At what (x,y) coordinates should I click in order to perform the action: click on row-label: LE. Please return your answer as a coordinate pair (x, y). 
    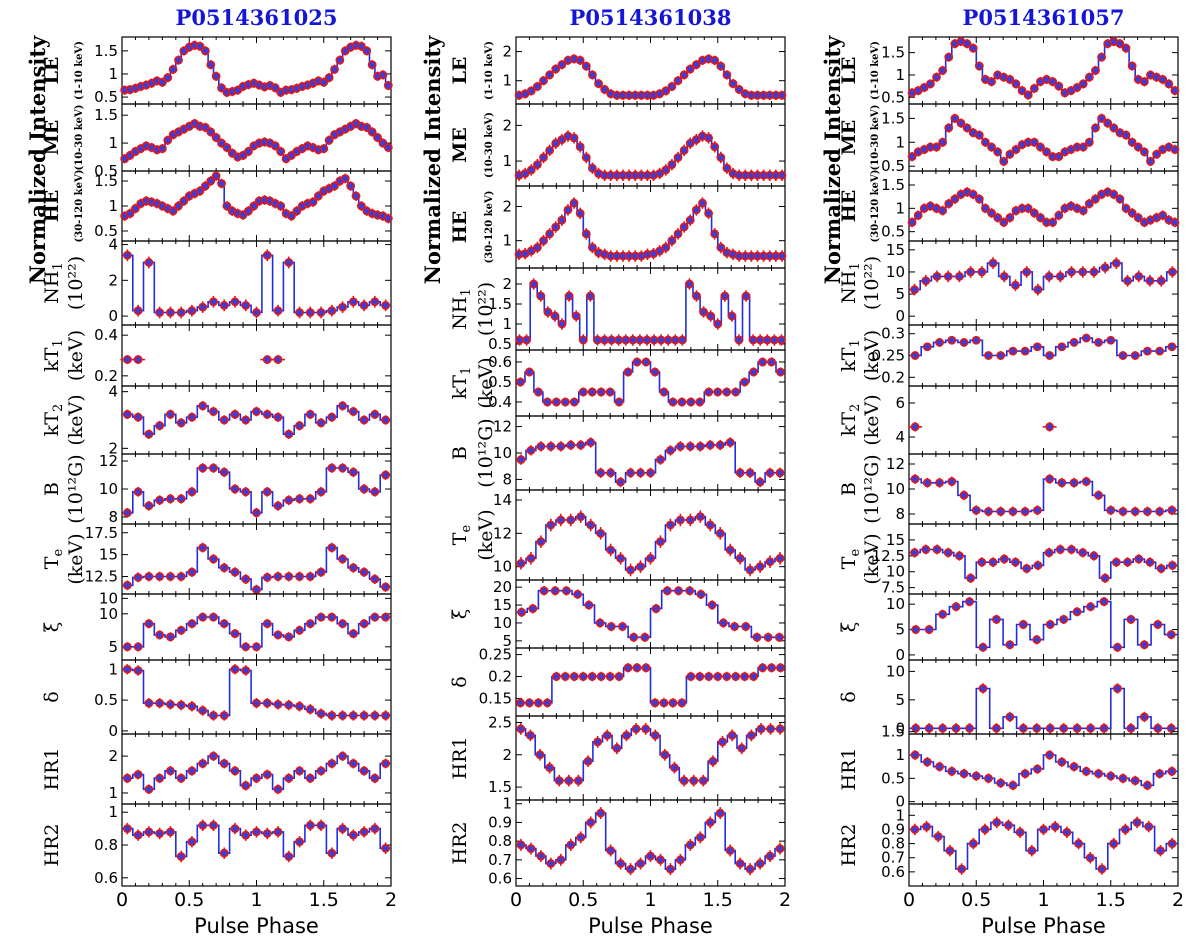
    Looking at the image, I should click on (460, 71).